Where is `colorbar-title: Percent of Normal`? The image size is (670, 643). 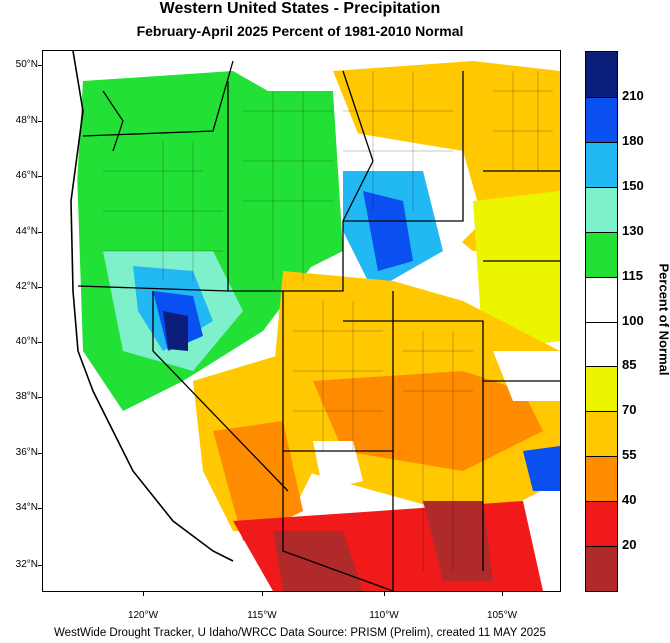
colorbar-title: Percent of Normal is located at coordinates (663, 319).